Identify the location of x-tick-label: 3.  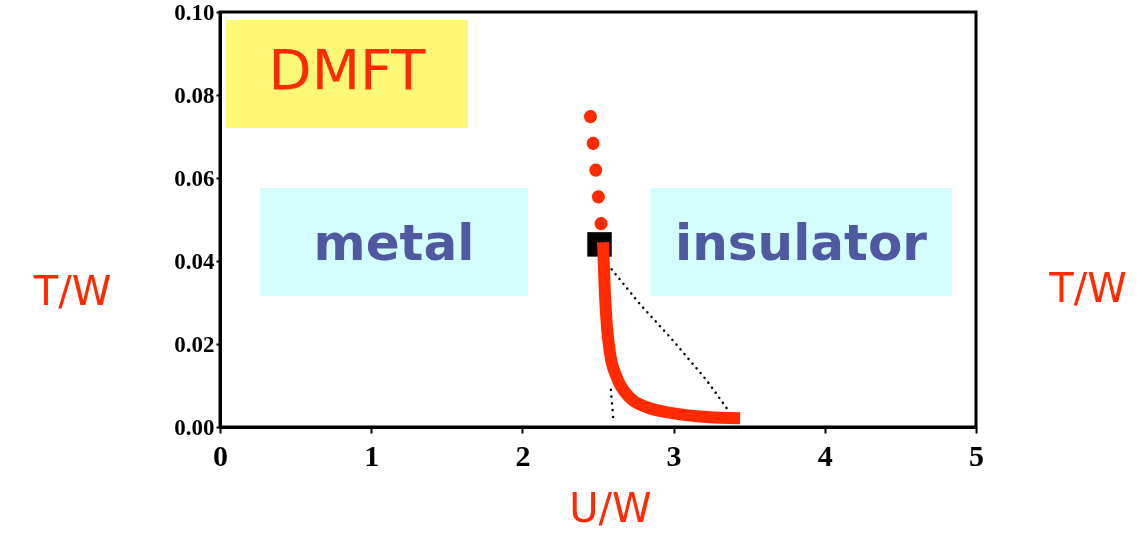
(674, 455).